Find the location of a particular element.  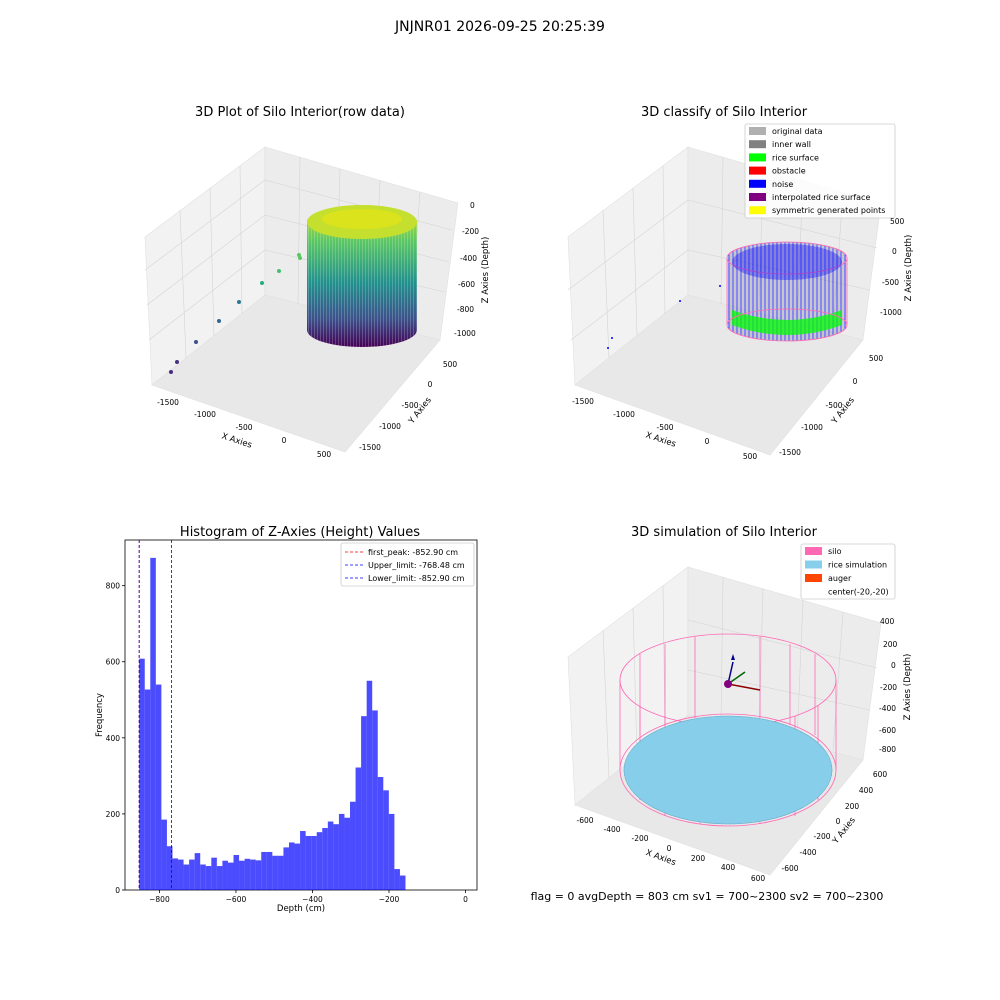

classify-legend-label: rice surface is located at coordinates (795, 157).